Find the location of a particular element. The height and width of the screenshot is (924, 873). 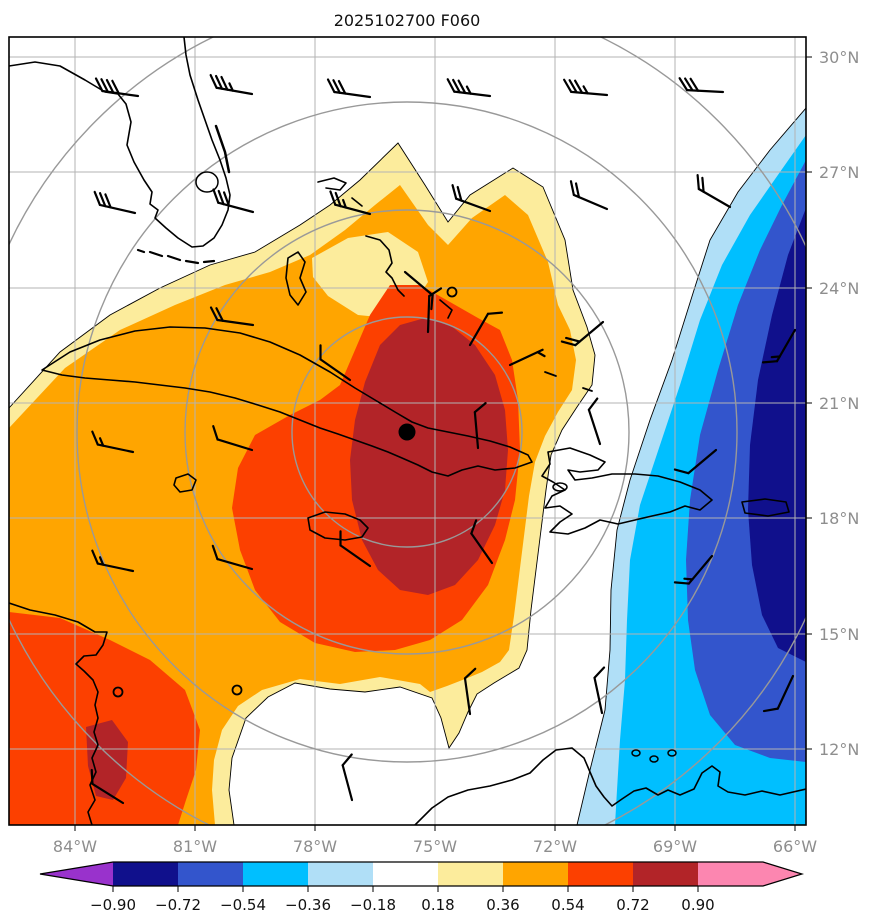

colorbar-tick-label: 0.18 is located at coordinates (437, 905).